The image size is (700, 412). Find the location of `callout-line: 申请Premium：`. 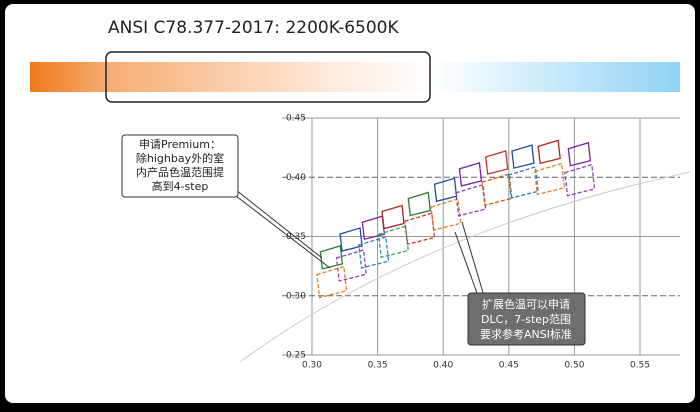

callout-line: 申请Premium： is located at coordinates (180, 144).